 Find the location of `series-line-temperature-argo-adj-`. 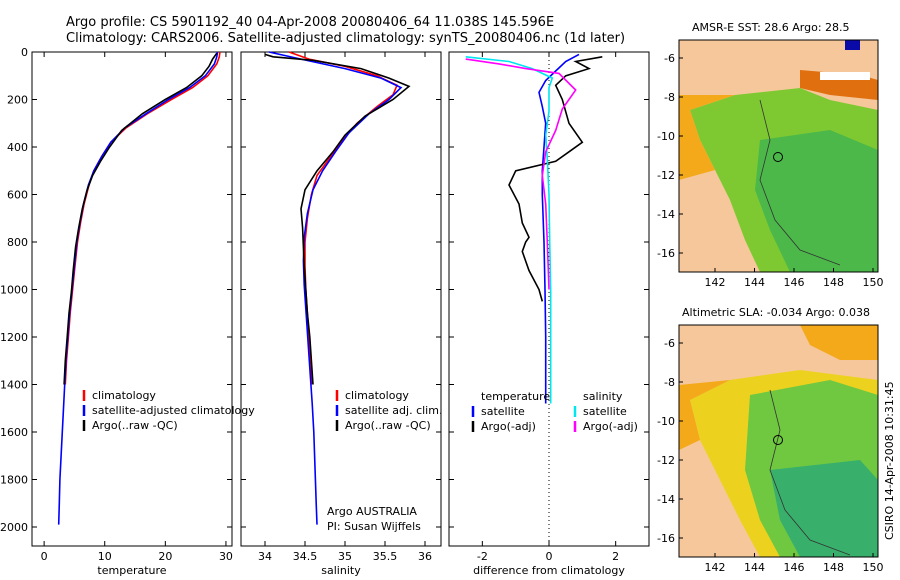

series-line-temperature-argo-adj- is located at coordinates (555, 179).